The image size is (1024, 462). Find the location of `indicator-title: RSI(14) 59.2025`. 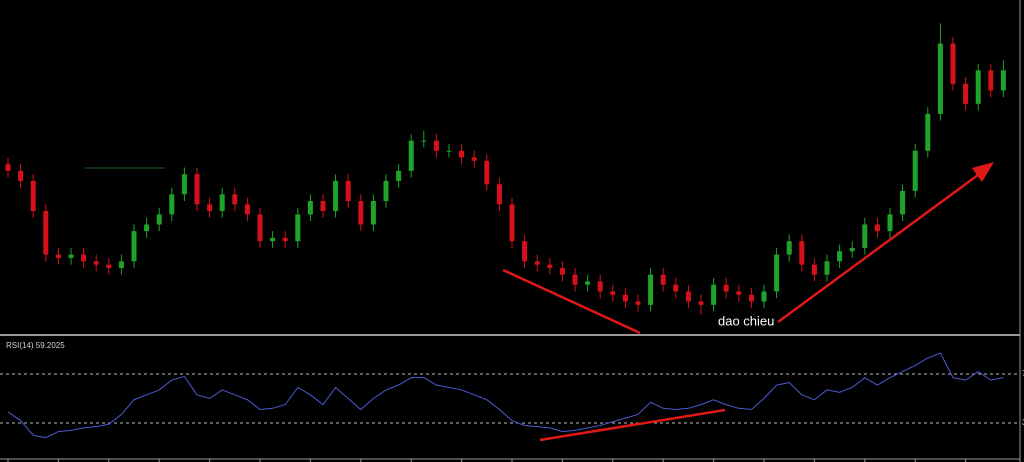

indicator-title: RSI(14) 59.2025 is located at coordinates (35, 345).